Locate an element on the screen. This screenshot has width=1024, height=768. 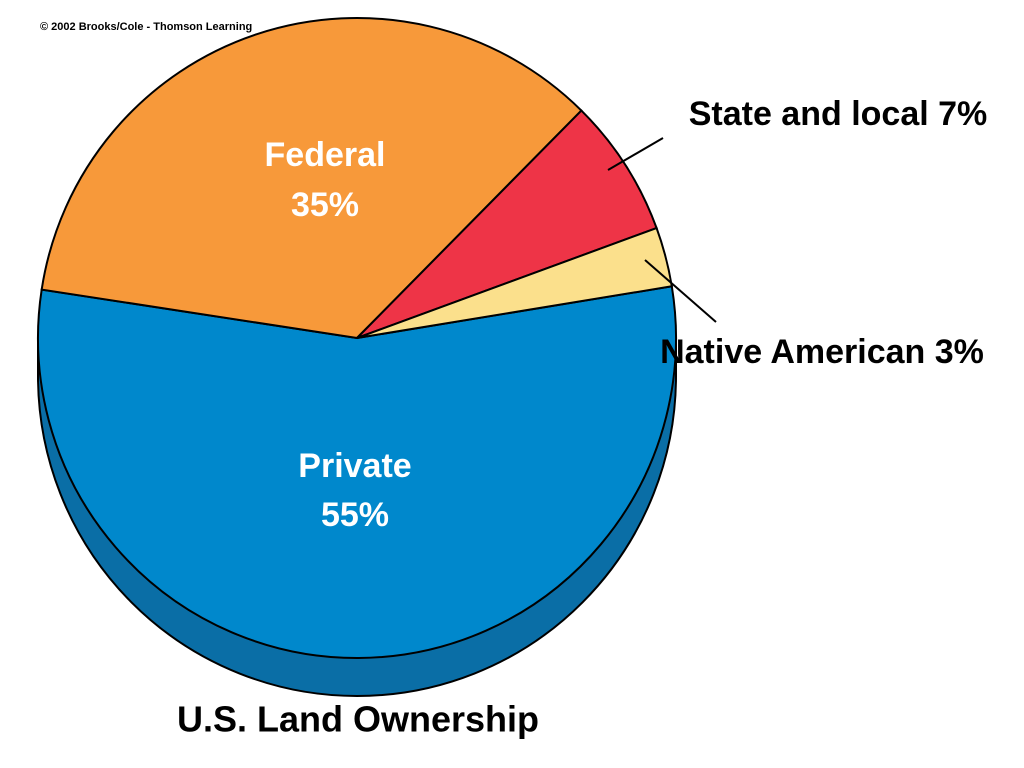
category-label: State and local is located at coordinates (809, 114).